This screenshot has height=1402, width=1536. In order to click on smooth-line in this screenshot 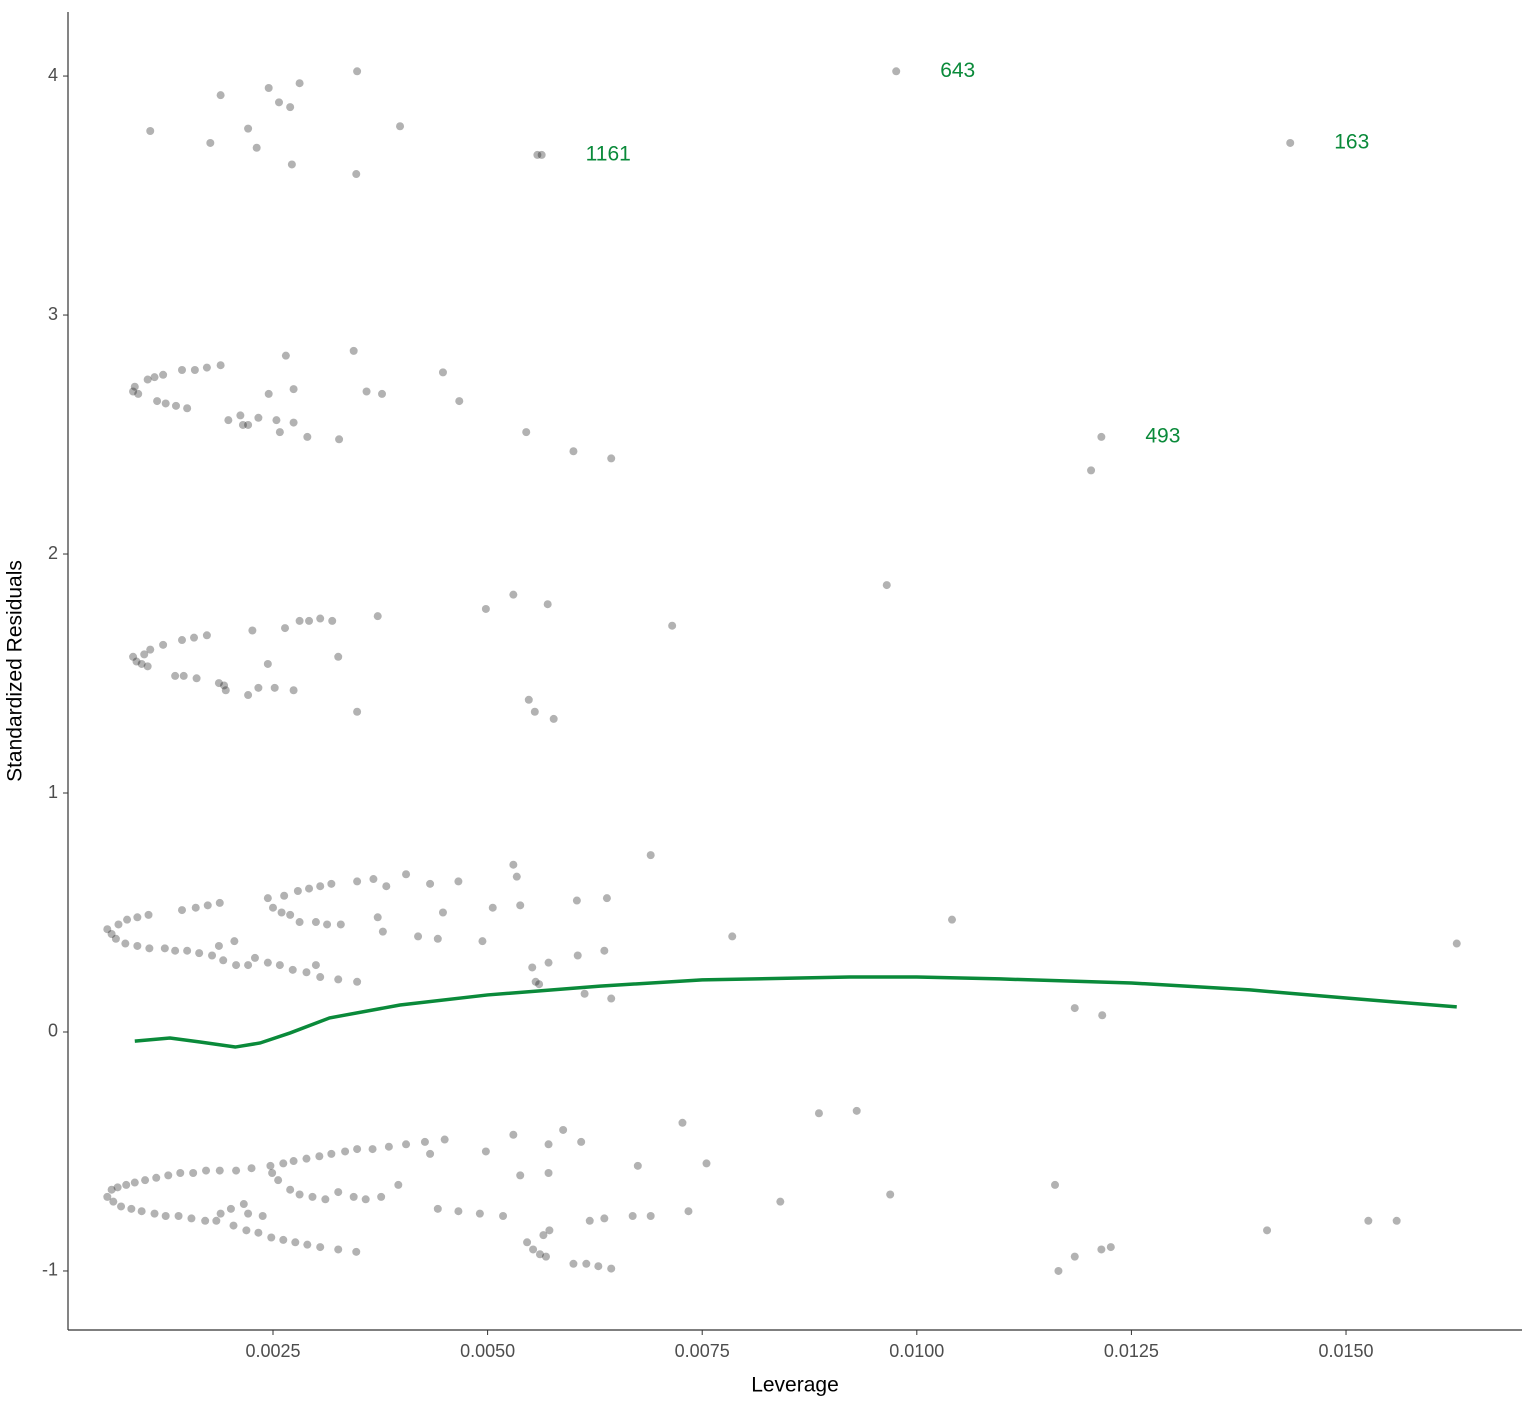, I will do `click(795, 1012)`.